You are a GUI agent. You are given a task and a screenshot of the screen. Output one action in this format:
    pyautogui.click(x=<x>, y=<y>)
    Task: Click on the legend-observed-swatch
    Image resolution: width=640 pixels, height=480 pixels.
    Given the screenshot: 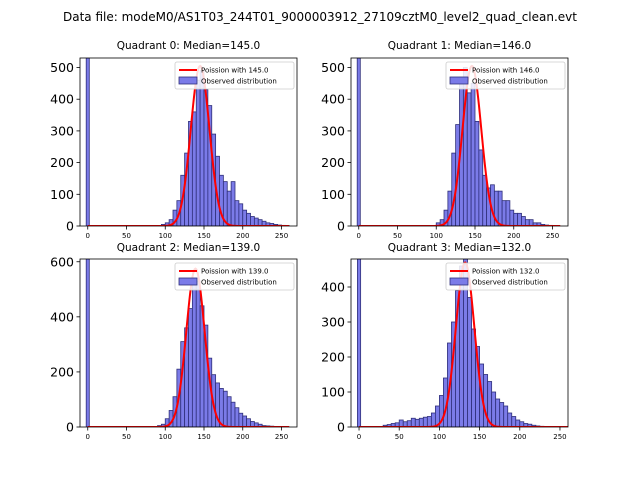 What is the action you would take?
    pyautogui.click(x=188, y=281)
    